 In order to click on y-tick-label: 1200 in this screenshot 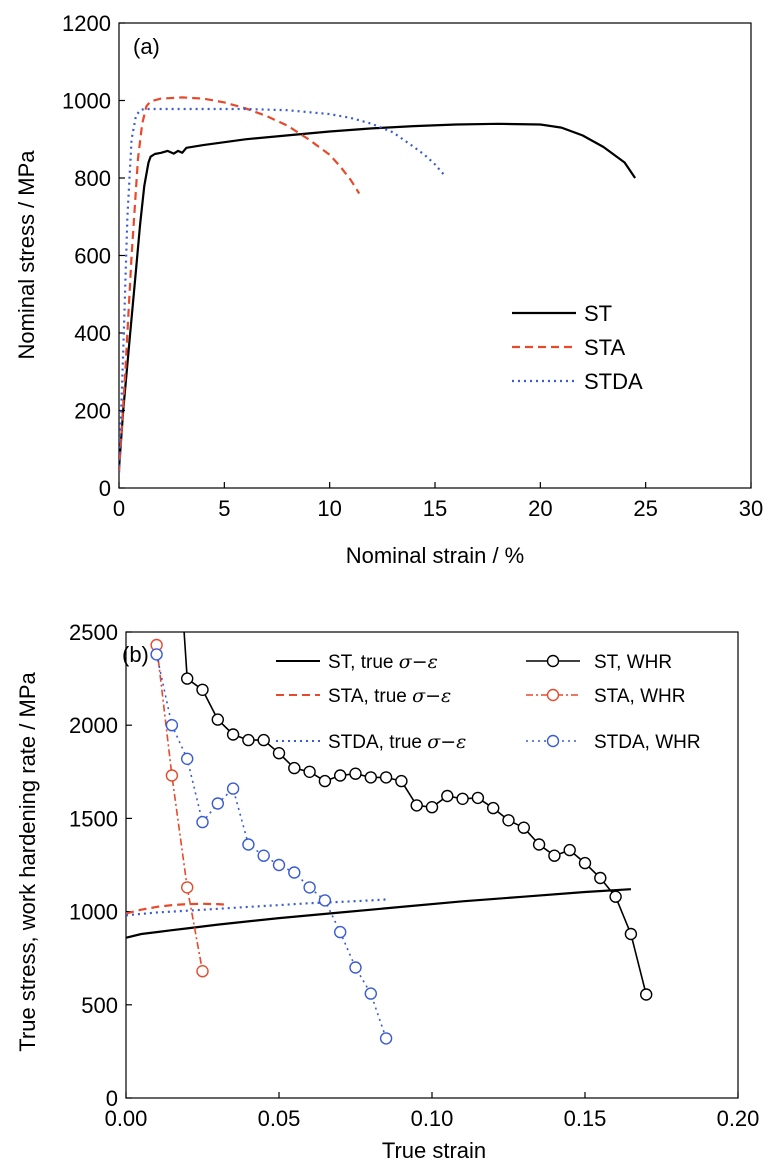, I will do `click(86, 23)`.